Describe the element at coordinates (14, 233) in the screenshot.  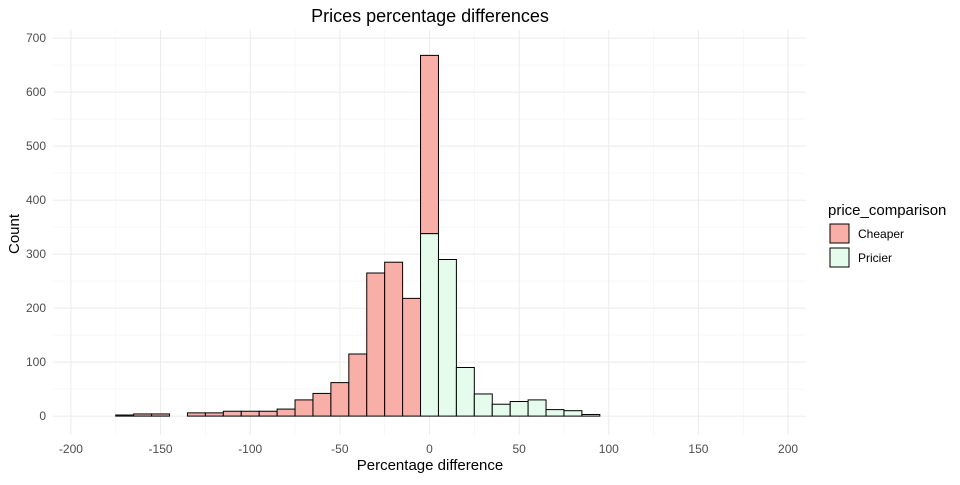
I see `y-axis-title: Count` at that location.